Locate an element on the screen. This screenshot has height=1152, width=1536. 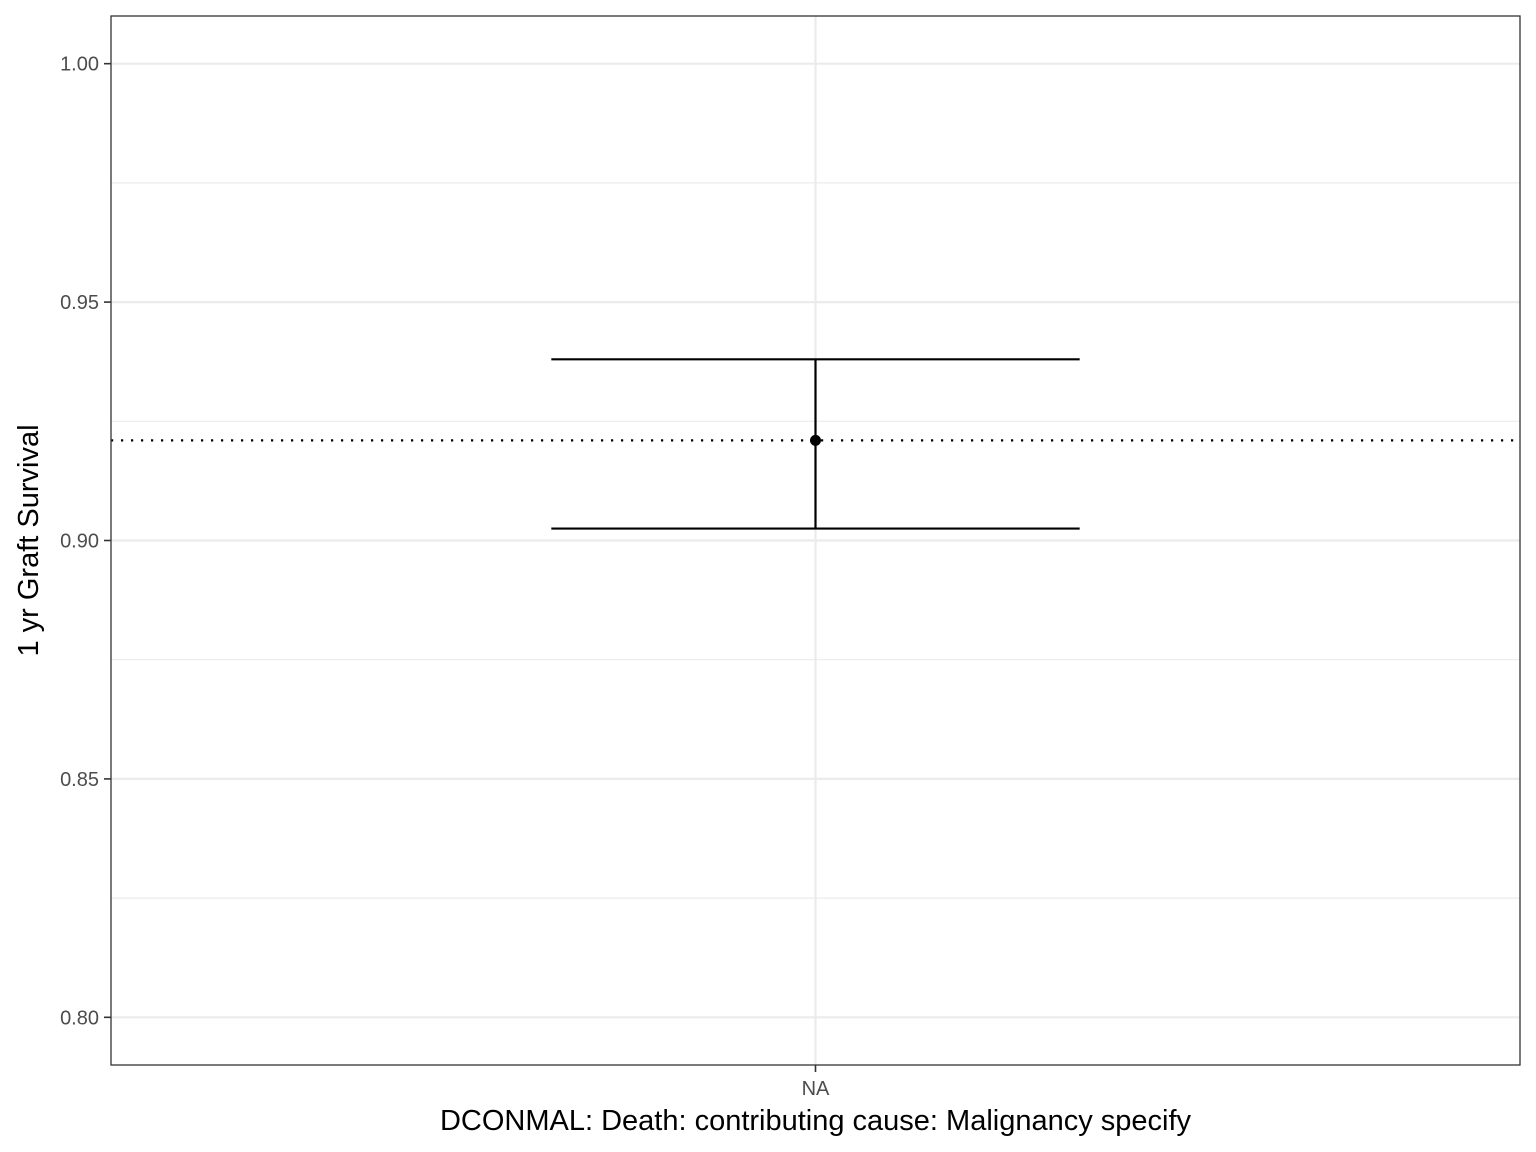
y-axis: 0.80 0.85 0.90 0.95 1.00 is located at coordinates (85, 541).